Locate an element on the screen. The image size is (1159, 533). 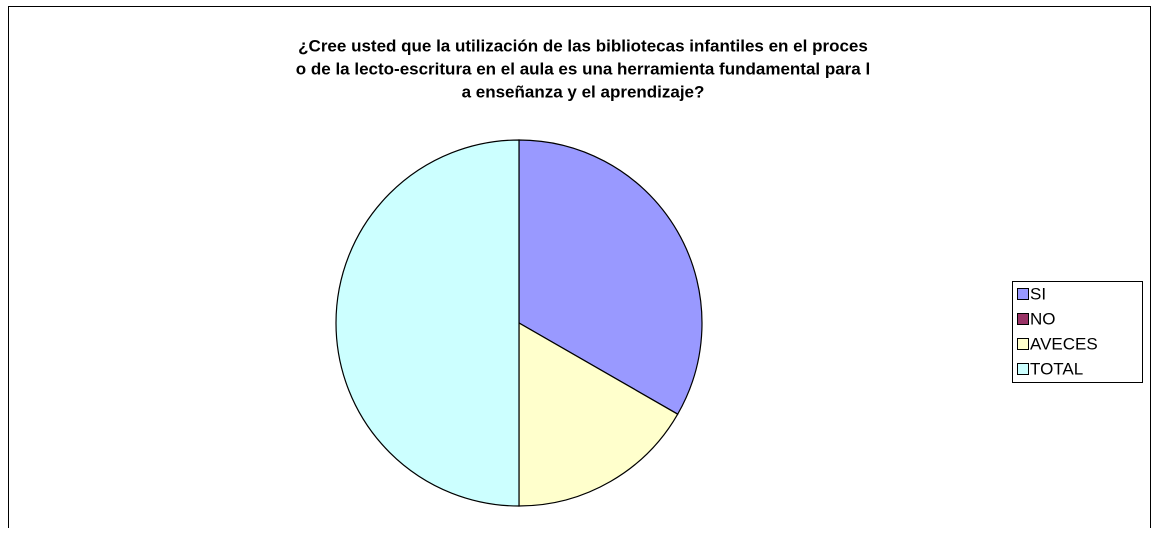
legend-label: TOTAL is located at coordinates (1056, 368).